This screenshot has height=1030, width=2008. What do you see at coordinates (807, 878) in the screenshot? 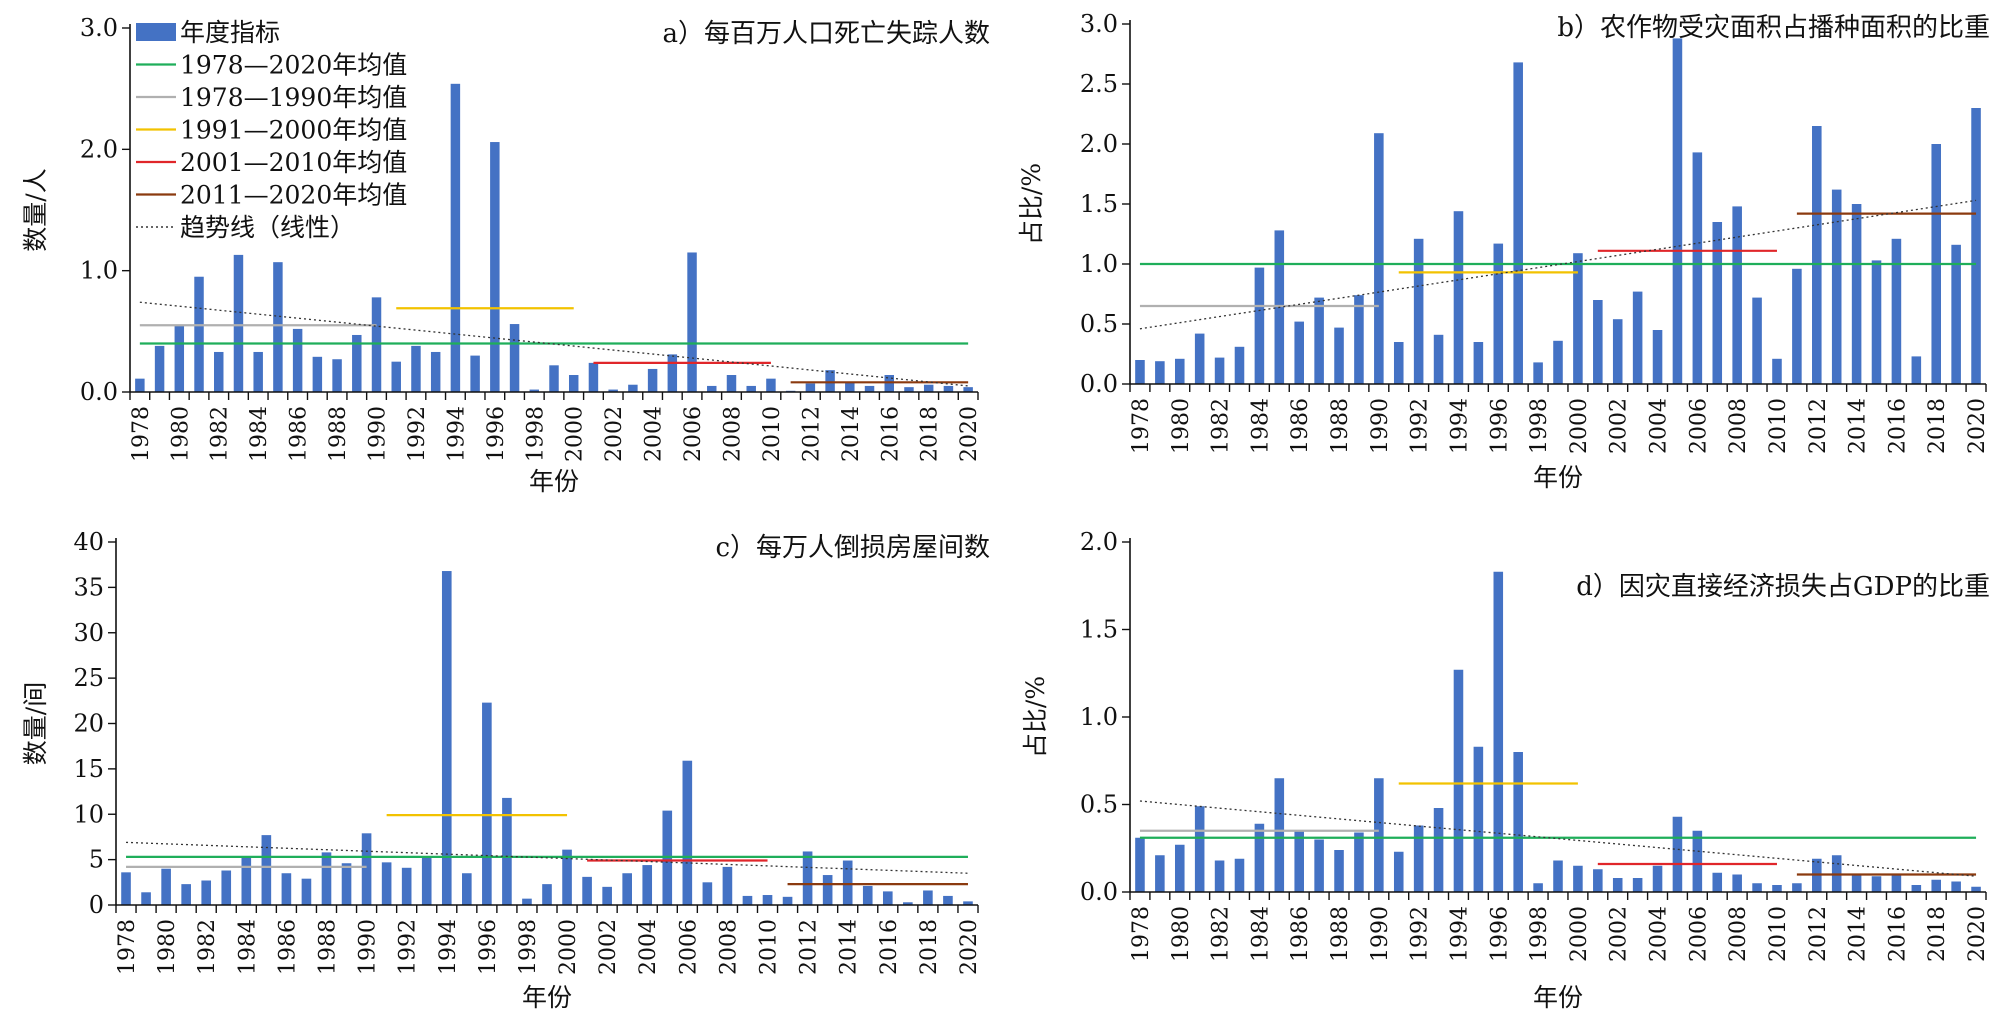
I see `bar-2012` at bounding box center [807, 878].